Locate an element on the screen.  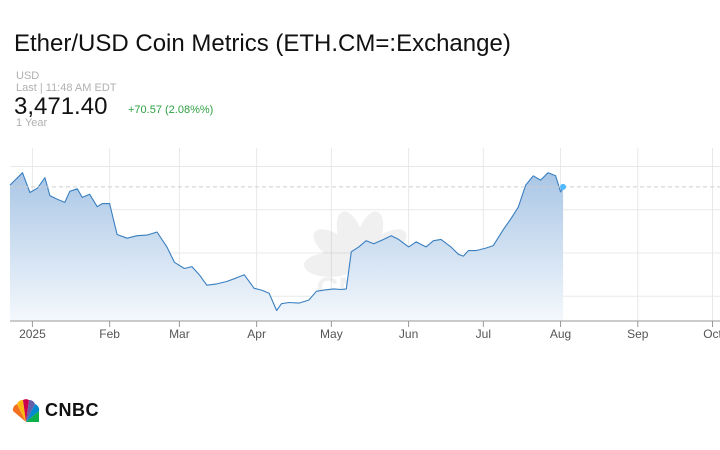
x-tick-label-9: Oct is located at coordinates (711, 334).